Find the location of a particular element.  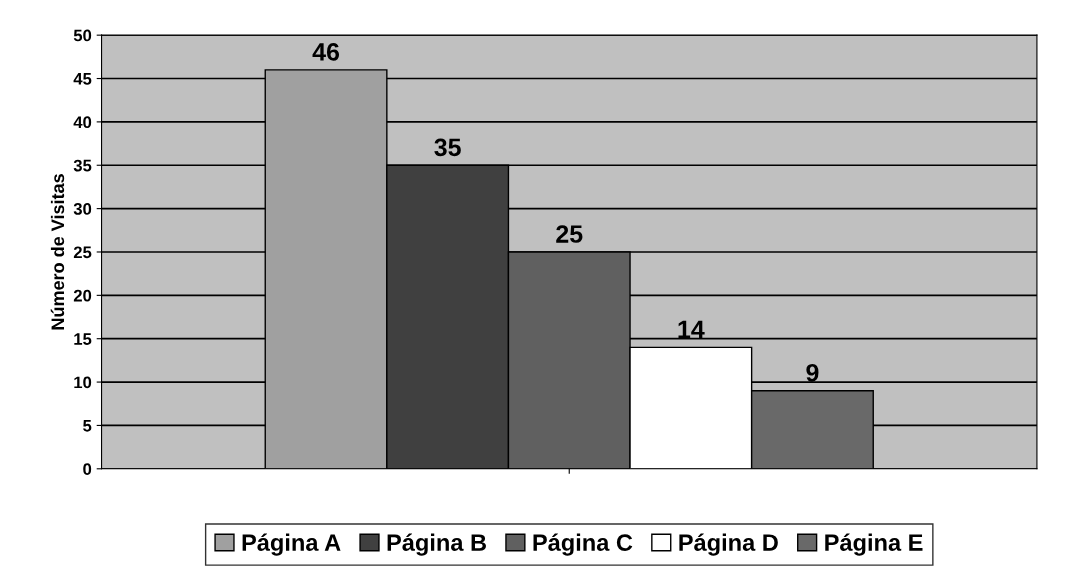

y-tick-label: 20 is located at coordinates (82, 295).